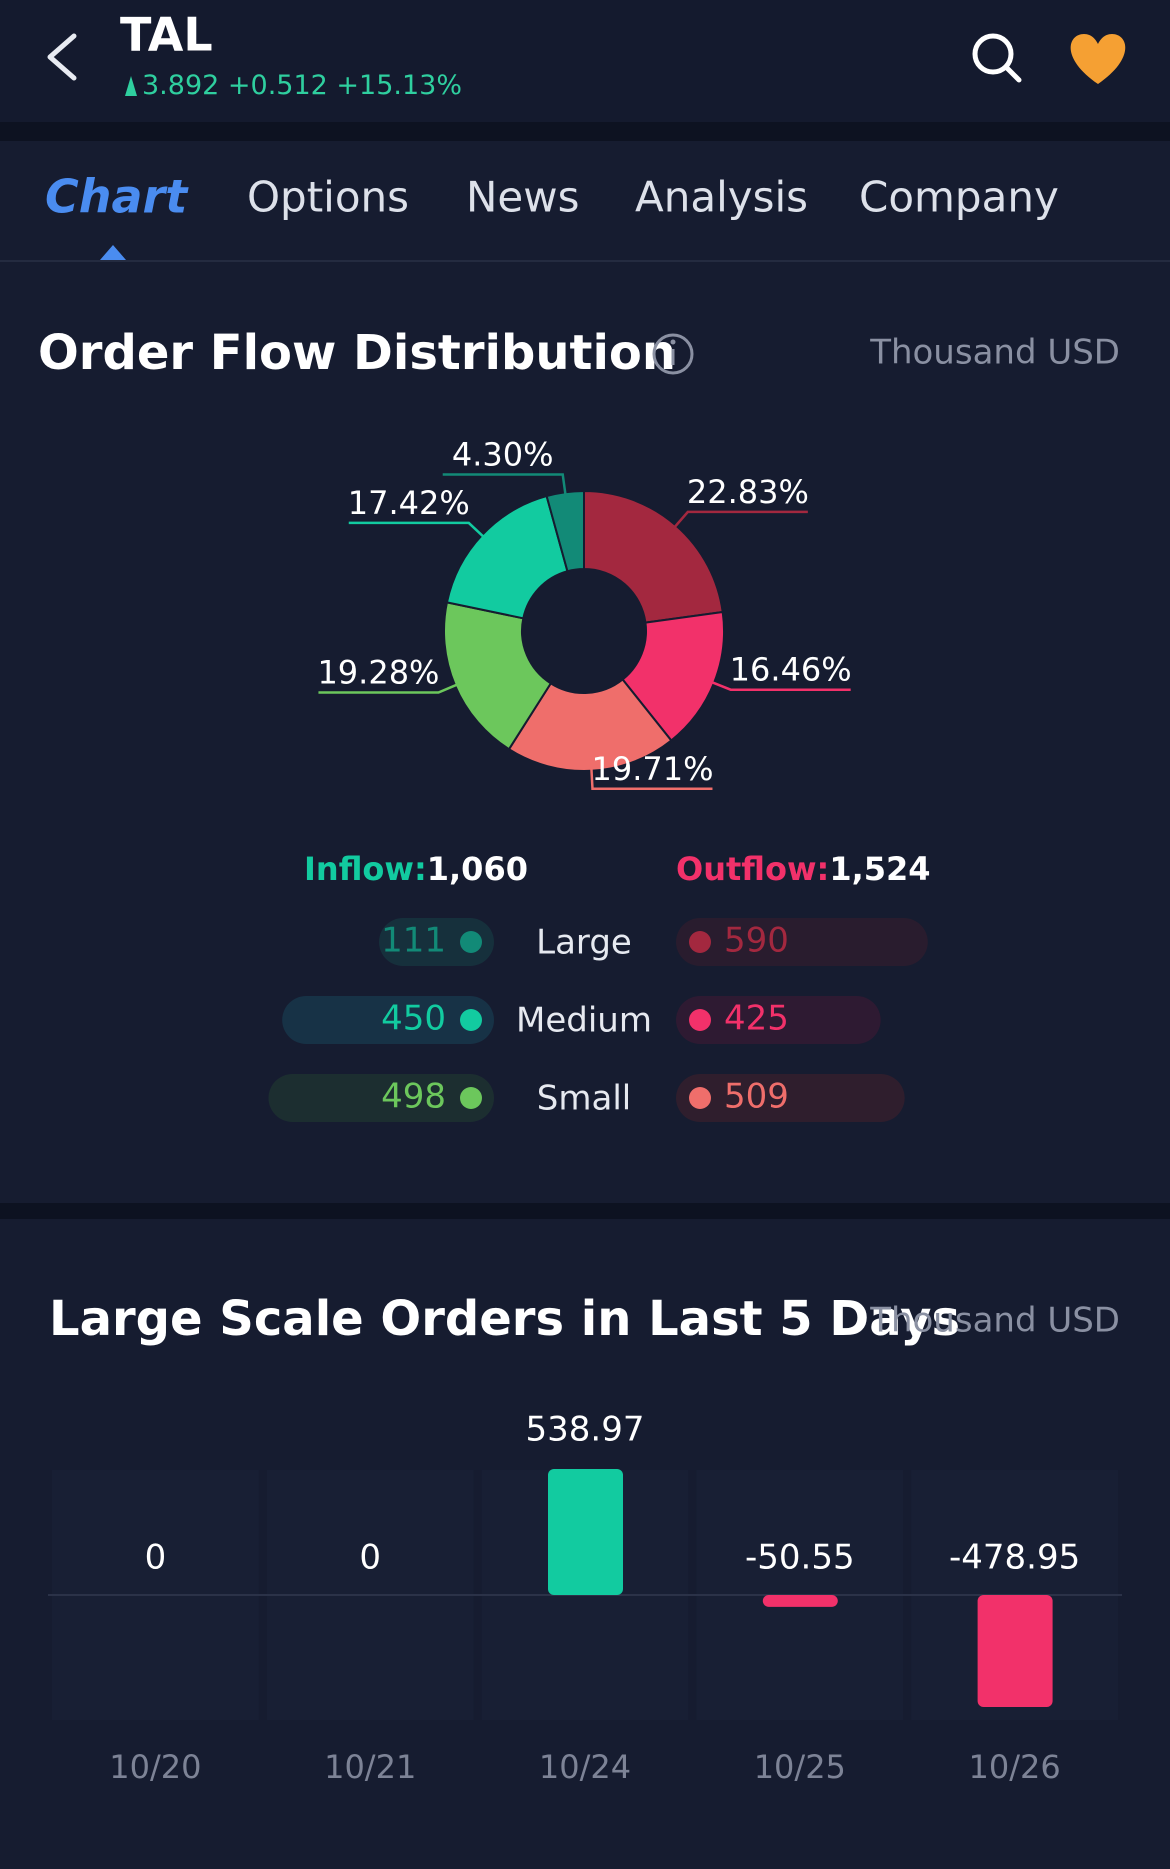  I want to click on section-gap, so click(585, 1211).